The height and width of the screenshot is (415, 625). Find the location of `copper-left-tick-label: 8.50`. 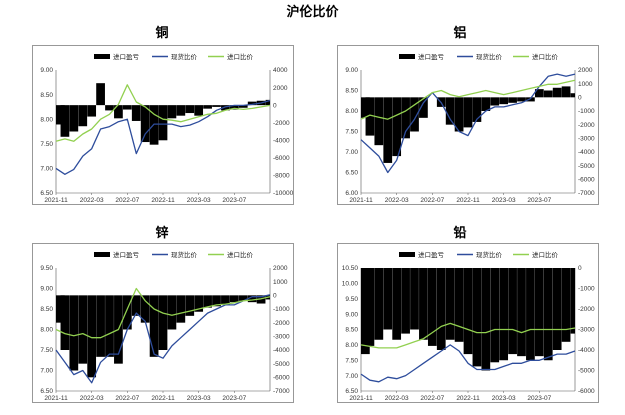

copper-left-tick-label: 8.50 is located at coordinates (46, 95).